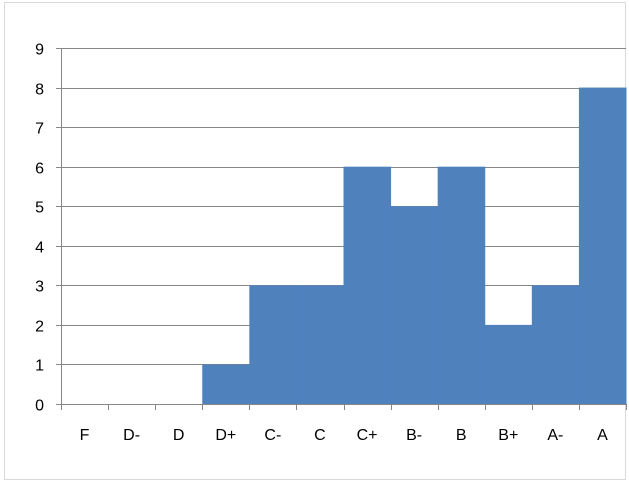 Image resolution: width=629 pixels, height=482 pixels. I want to click on x-tick-label: A-, so click(555, 435).